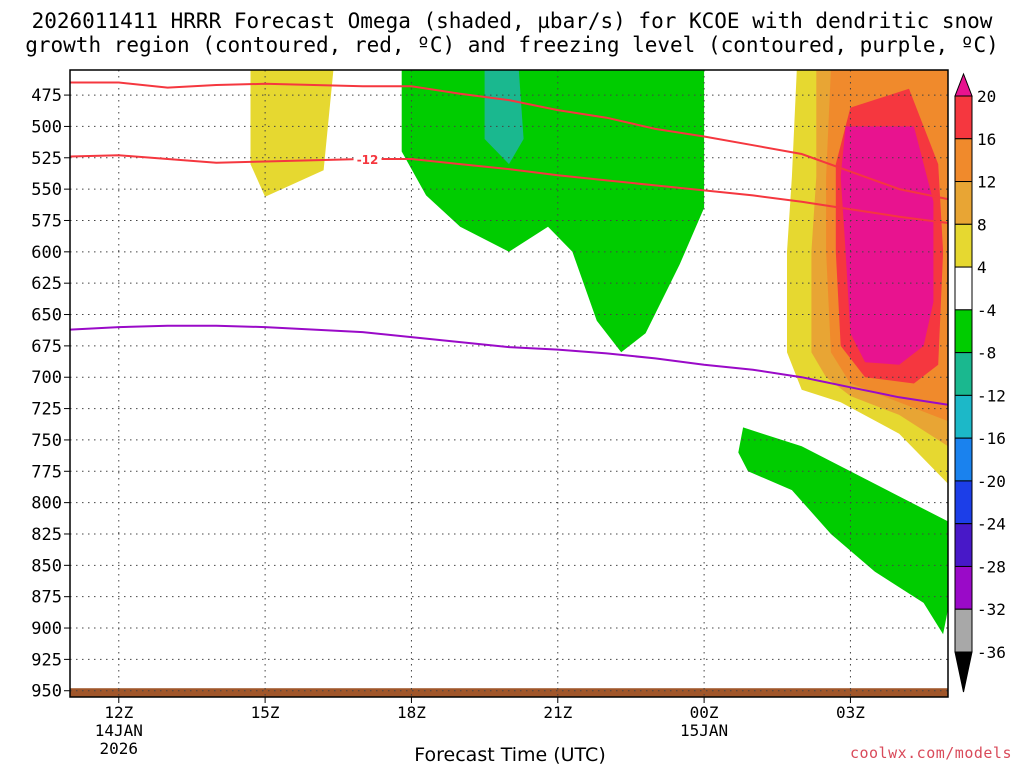  Describe the element at coordinates (991, 438) in the screenshot. I see `colorbar-label-16: -16` at that location.